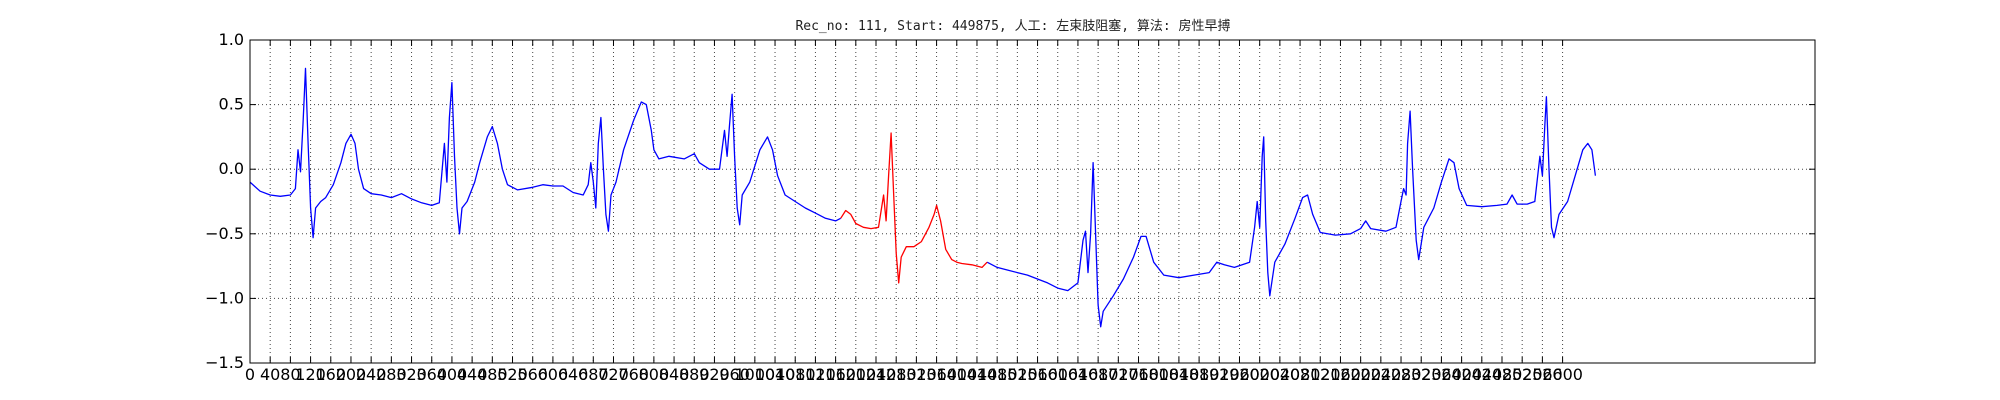 This screenshot has width=2000, height=400. Describe the element at coordinates (936, 374) in the screenshot. I see `x-tick-label: 1360` at that location.